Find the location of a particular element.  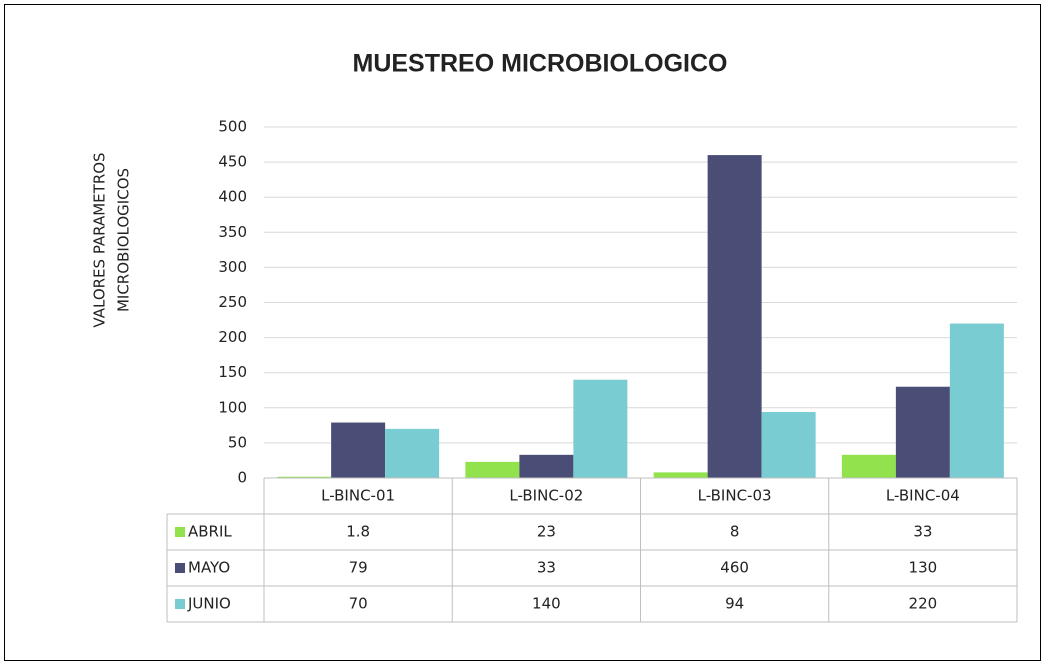

y-axis-label-line: MICROBIOLOGICOS is located at coordinates (124, 240).